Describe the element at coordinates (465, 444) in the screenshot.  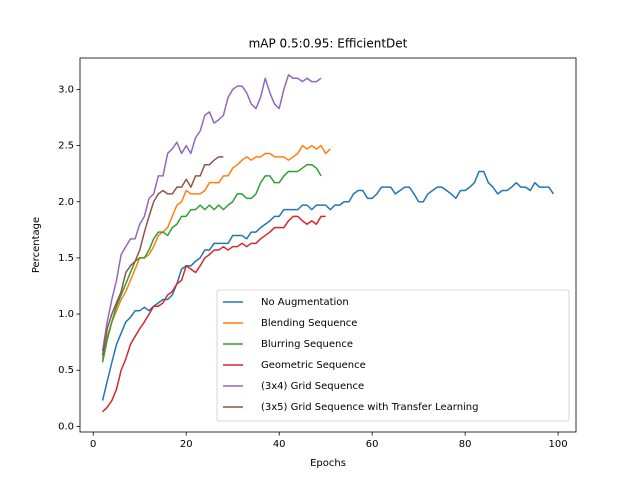
I see `x-tick-label: 80` at that location.